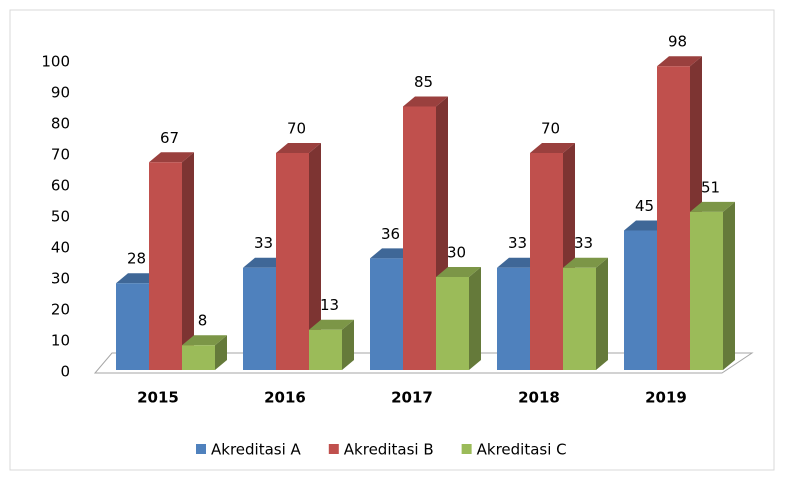 This screenshot has width=785, height=482. Describe the element at coordinates (60, 124) in the screenshot. I see `y-tick-label: 80` at that location.